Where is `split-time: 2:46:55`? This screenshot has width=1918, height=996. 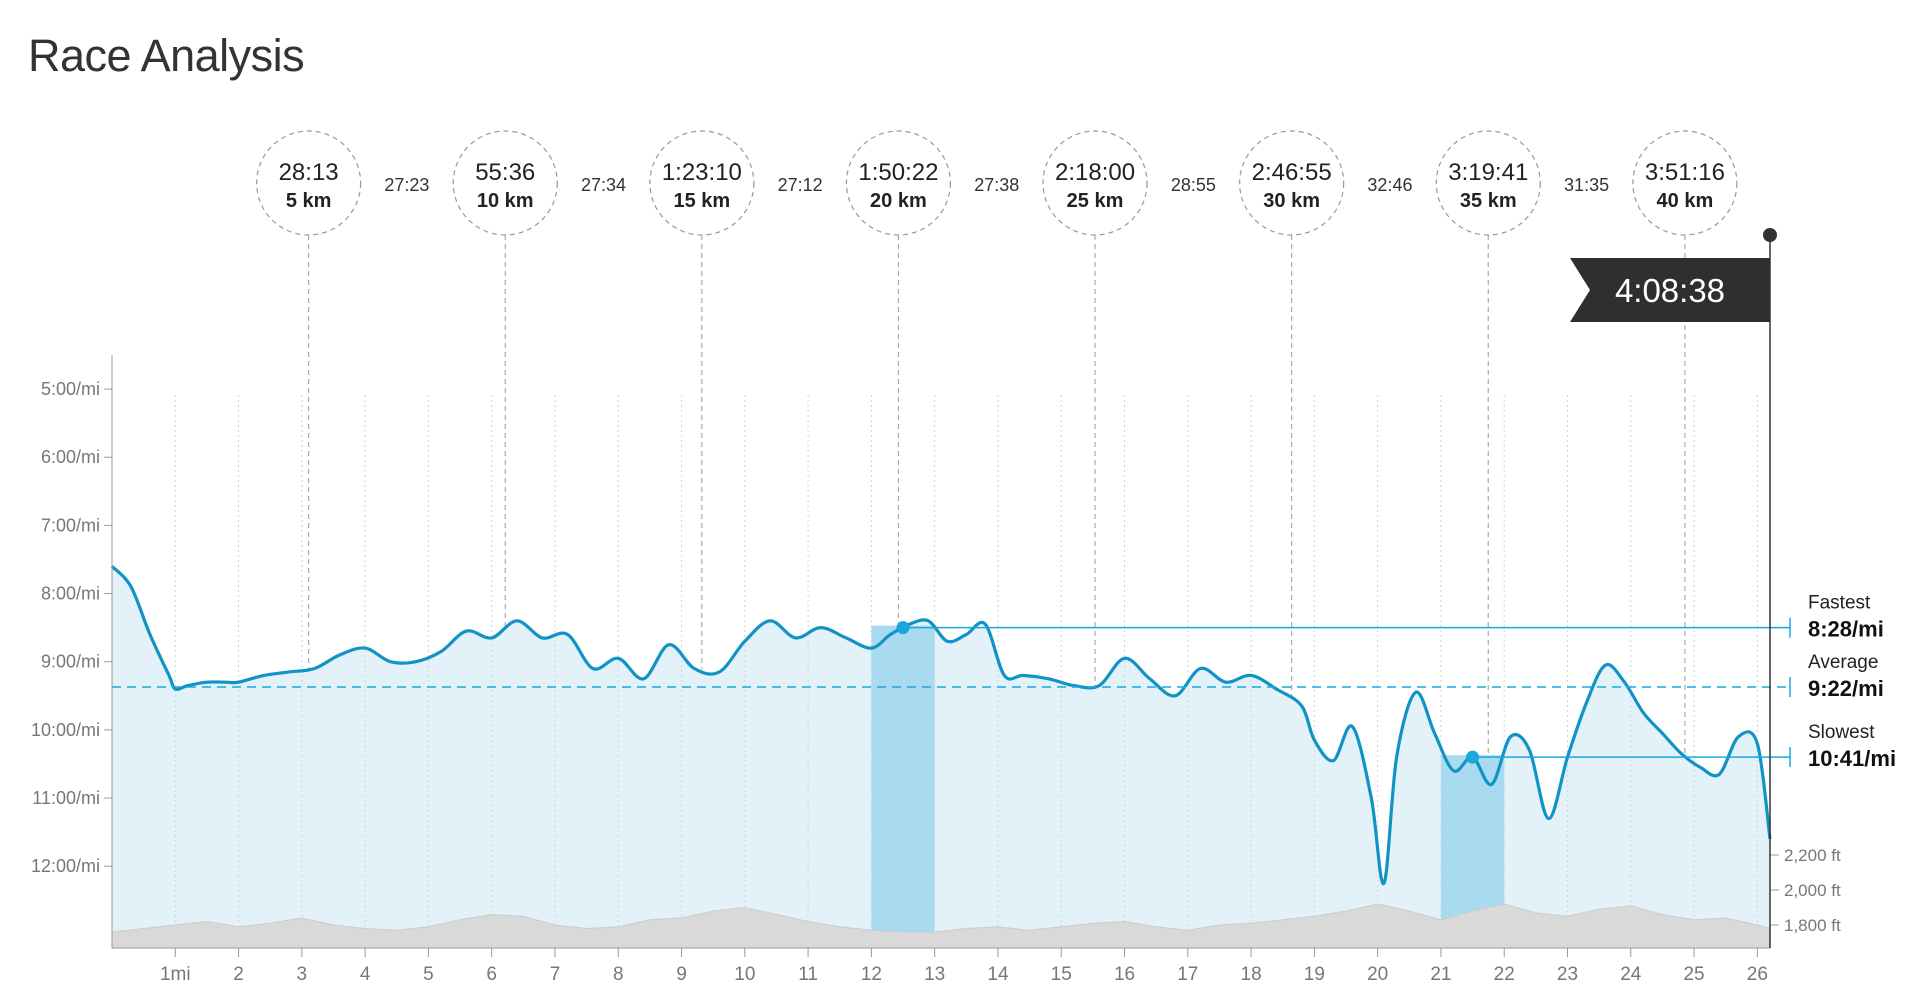
split-time: 2:46:55 is located at coordinates (1292, 172).